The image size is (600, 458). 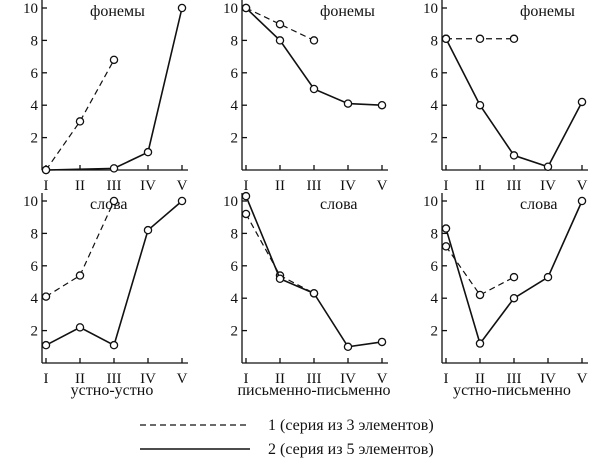 What do you see at coordinates (351, 449) in the screenshot?
I see `legend-label: 2 (серия из 5 элементов)` at bounding box center [351, 449].